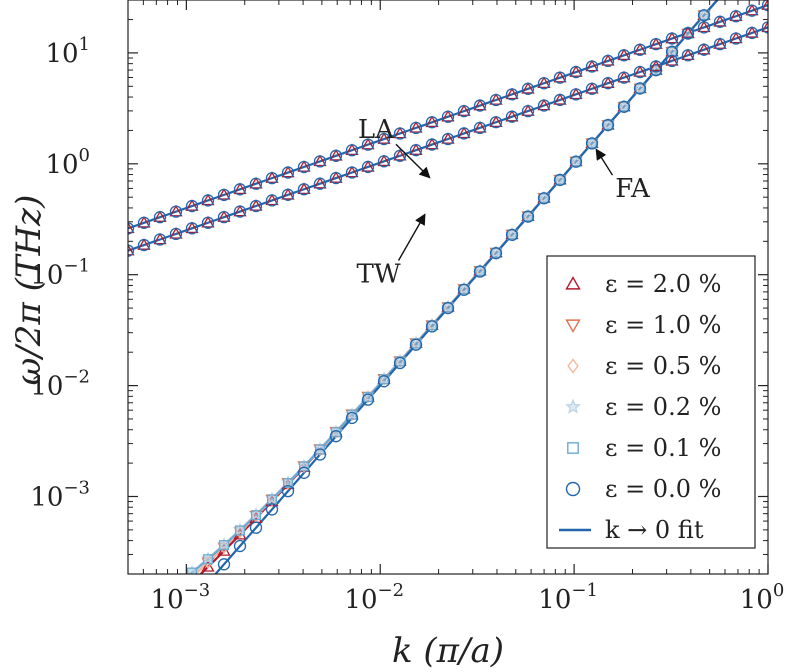 Image resolution: width=790 pixels, height=672 pixels. I want to click on x-tick-label: 10⁻², so click(374, 597).